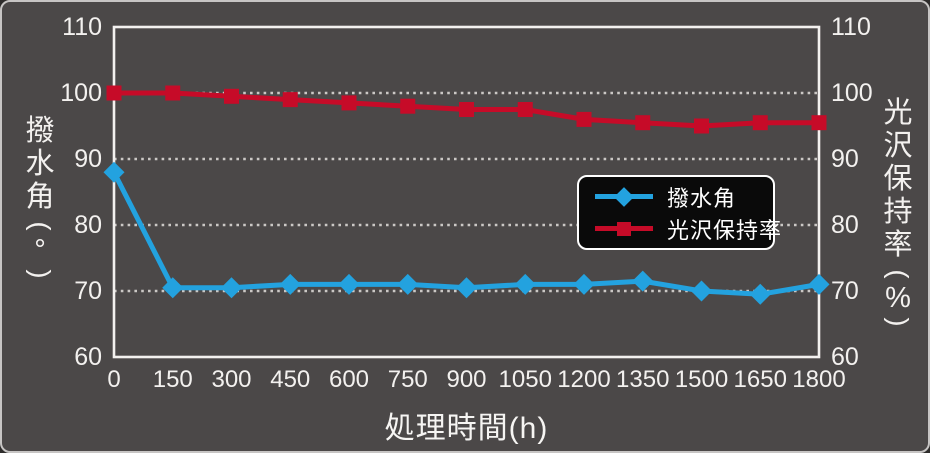 The width and height of the screenshot is (930, 453). Describe the element at coordinates (898, 245) in the screenshot. I see `axis-title-char: 率` at that location.